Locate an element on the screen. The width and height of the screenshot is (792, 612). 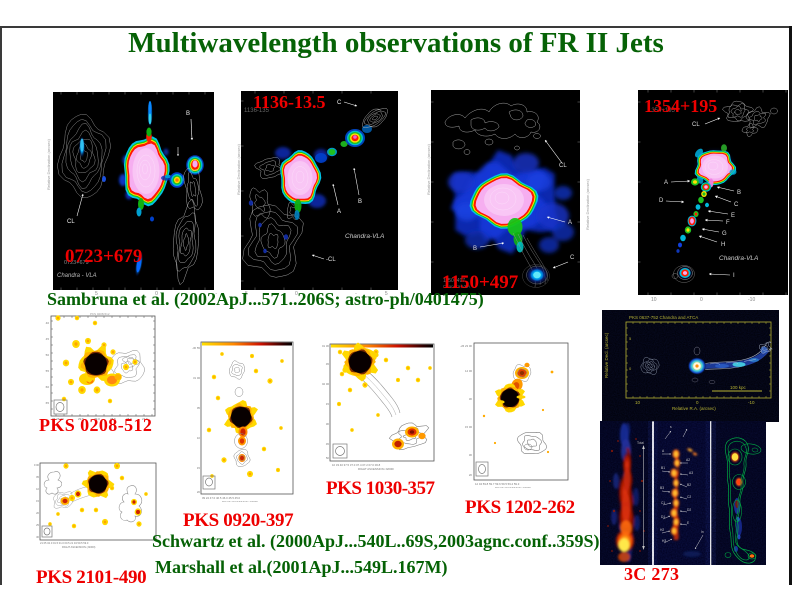
svg-text: -26 23 00 is located at coordinates (466, 346).